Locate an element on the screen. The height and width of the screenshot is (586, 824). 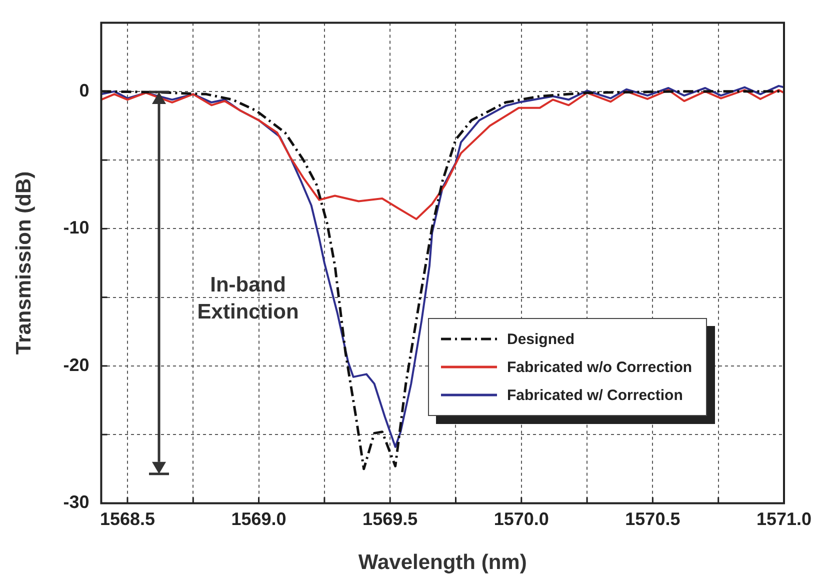
y-tick-label: -10 is located at coordinates (76, 228).